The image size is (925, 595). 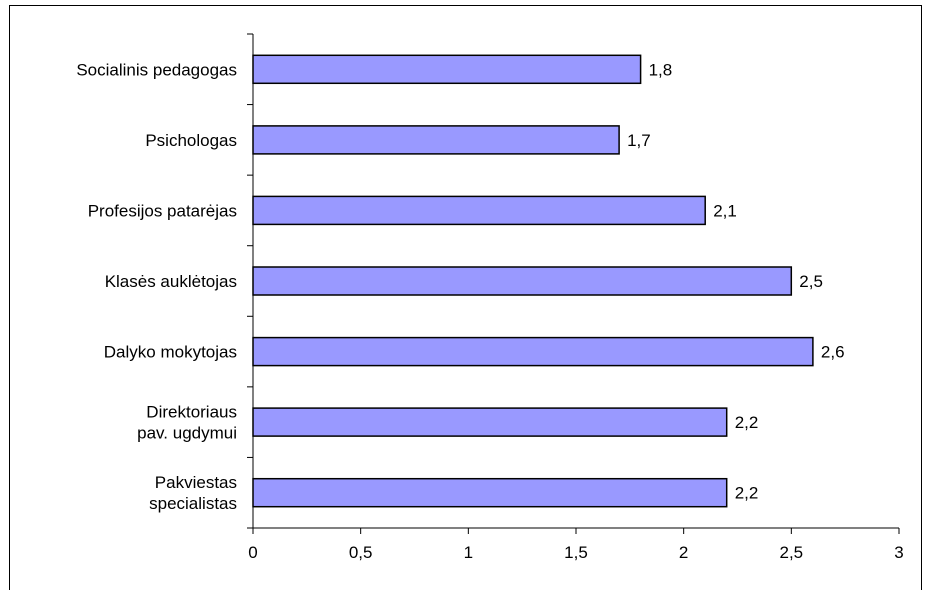 I want to click on bar-value-label: 2,5, so click(x=811, y=281).